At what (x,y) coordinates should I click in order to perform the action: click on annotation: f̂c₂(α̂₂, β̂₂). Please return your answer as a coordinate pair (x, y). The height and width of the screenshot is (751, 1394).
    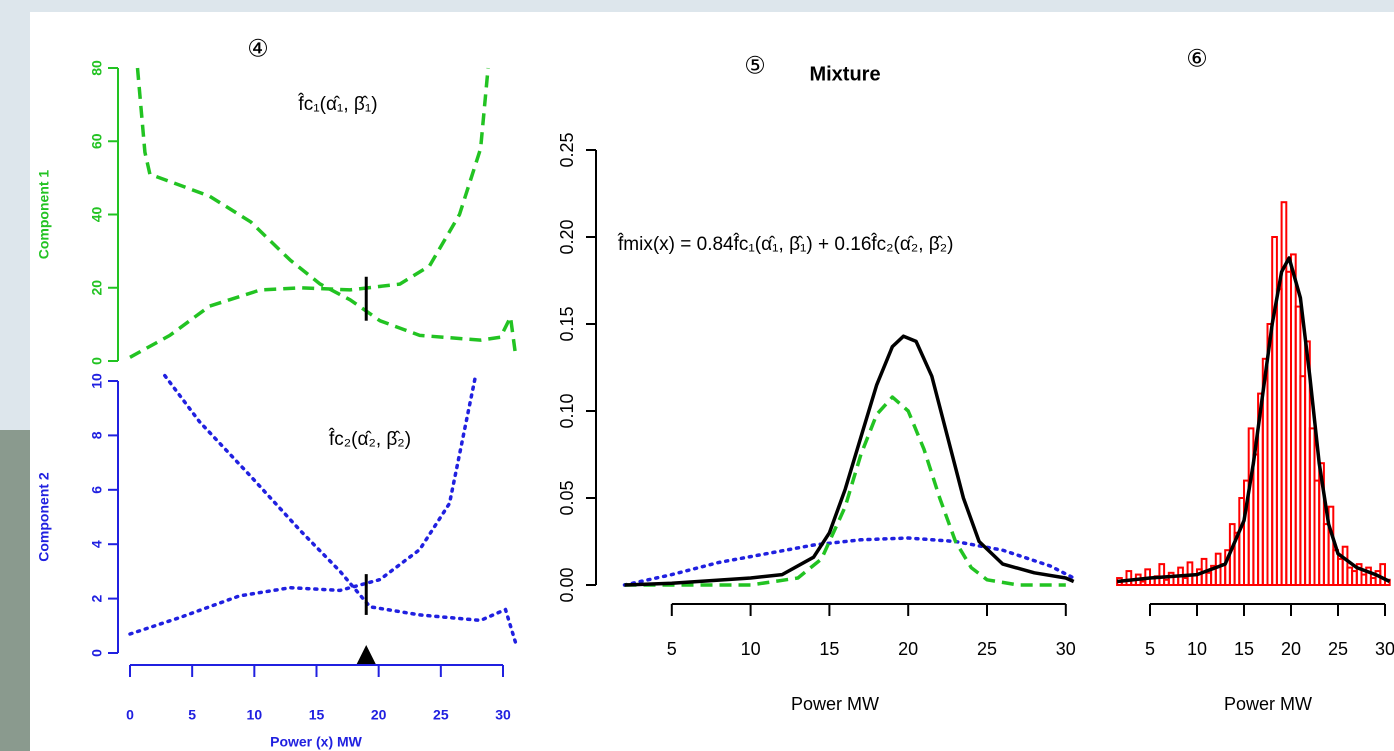
    Looking at the image, I should click on (369, 439).